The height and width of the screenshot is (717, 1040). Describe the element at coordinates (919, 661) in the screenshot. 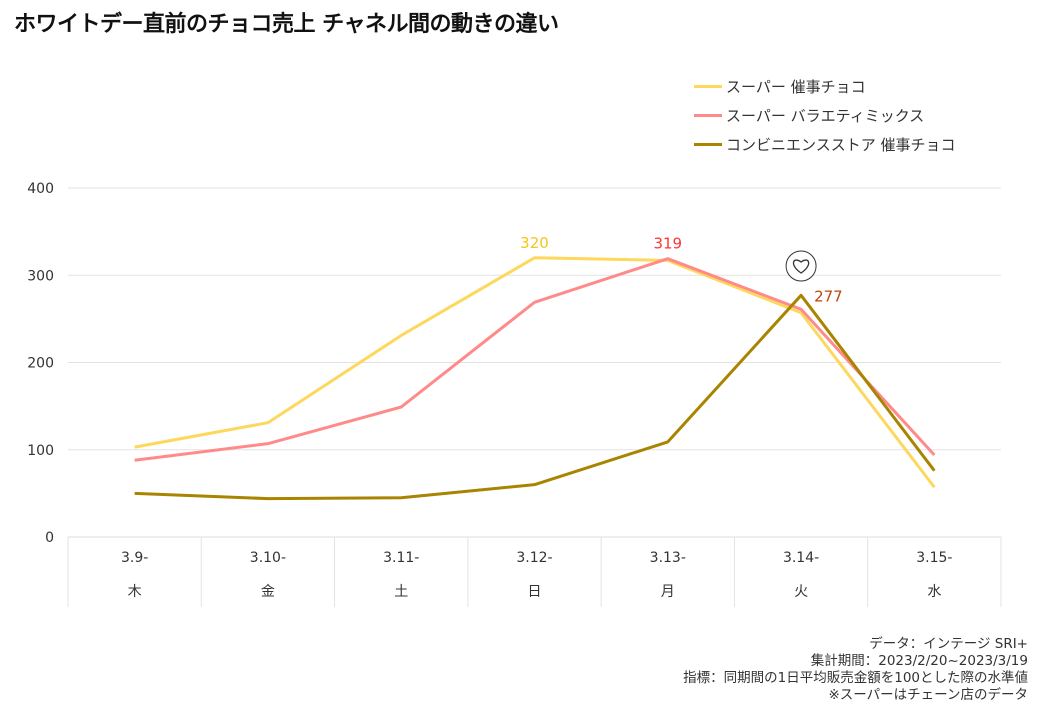

I see `note-line: 集計期間：2023/2/20~2023/3/19` at that location.